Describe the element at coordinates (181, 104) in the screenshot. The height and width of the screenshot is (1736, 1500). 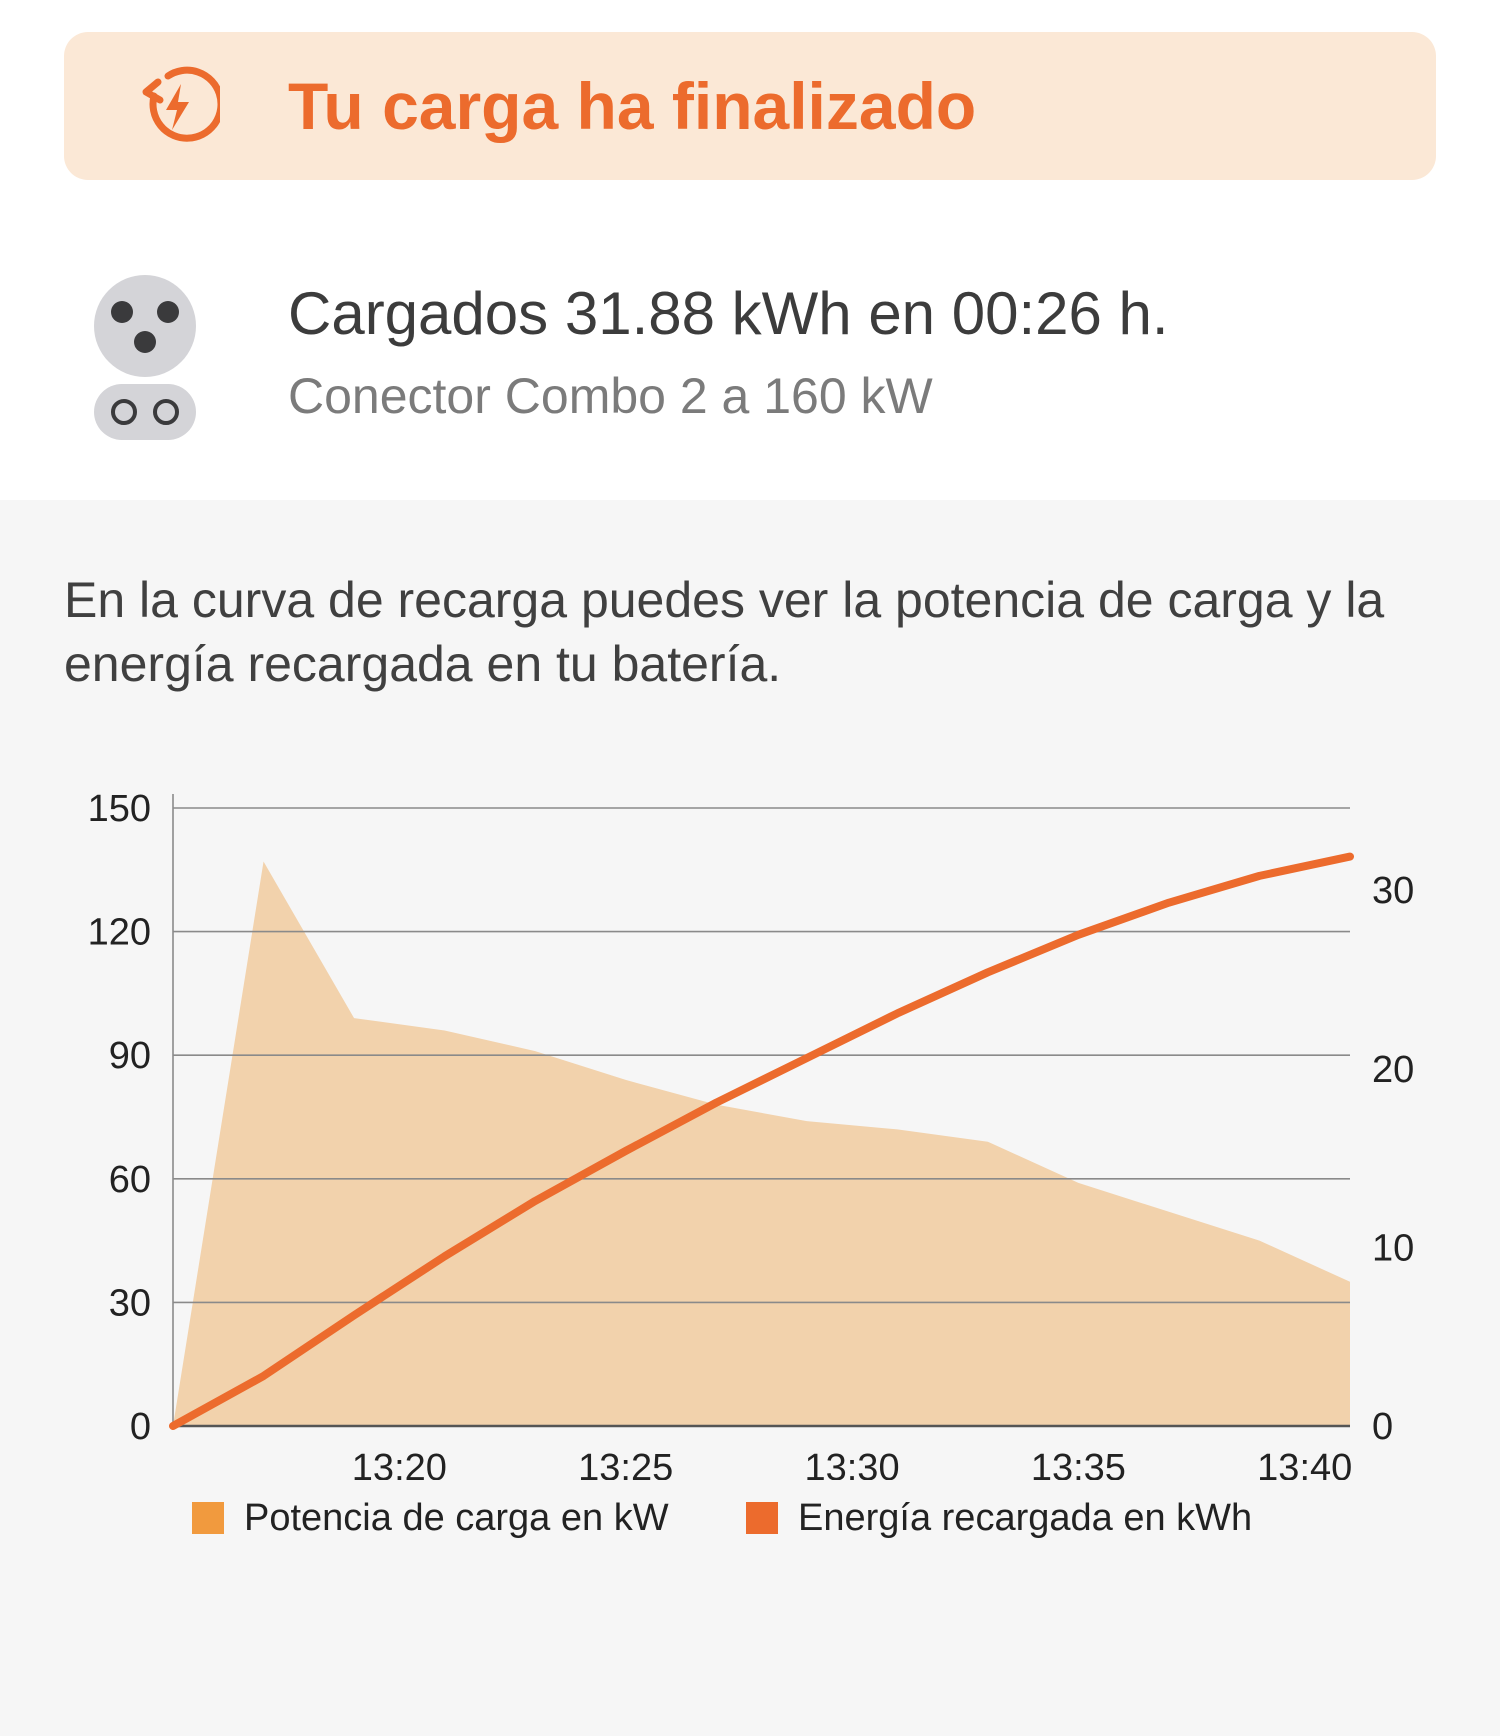
I see `charging-complete-icon` at that location.